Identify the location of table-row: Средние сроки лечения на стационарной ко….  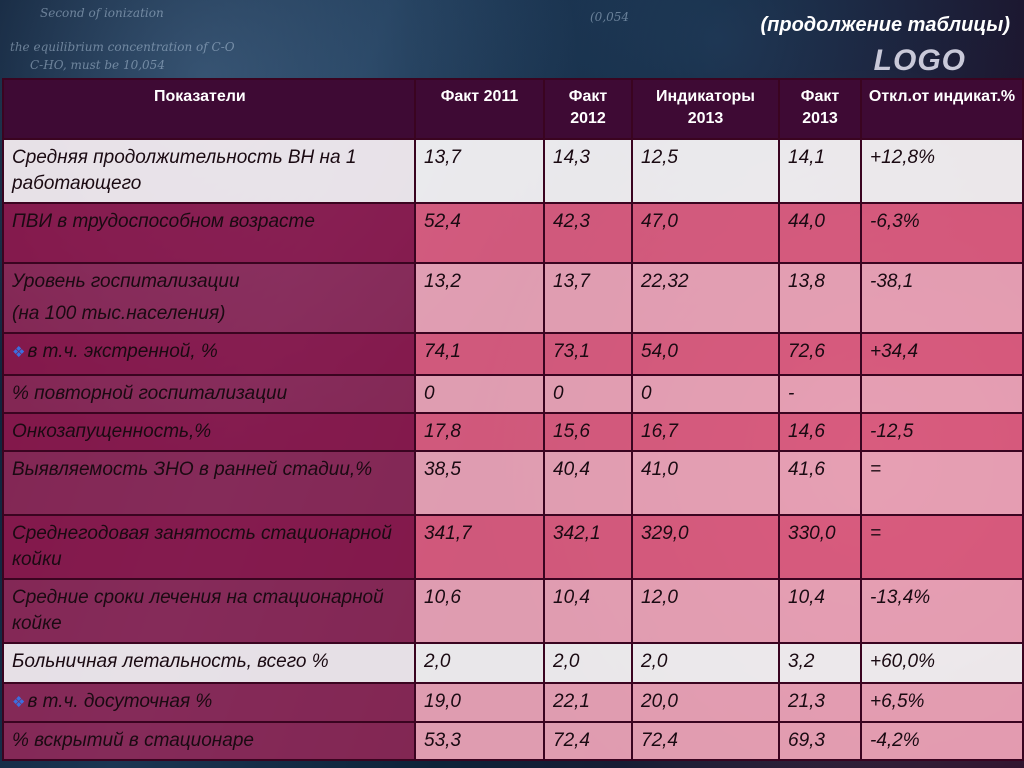
(513, 611).